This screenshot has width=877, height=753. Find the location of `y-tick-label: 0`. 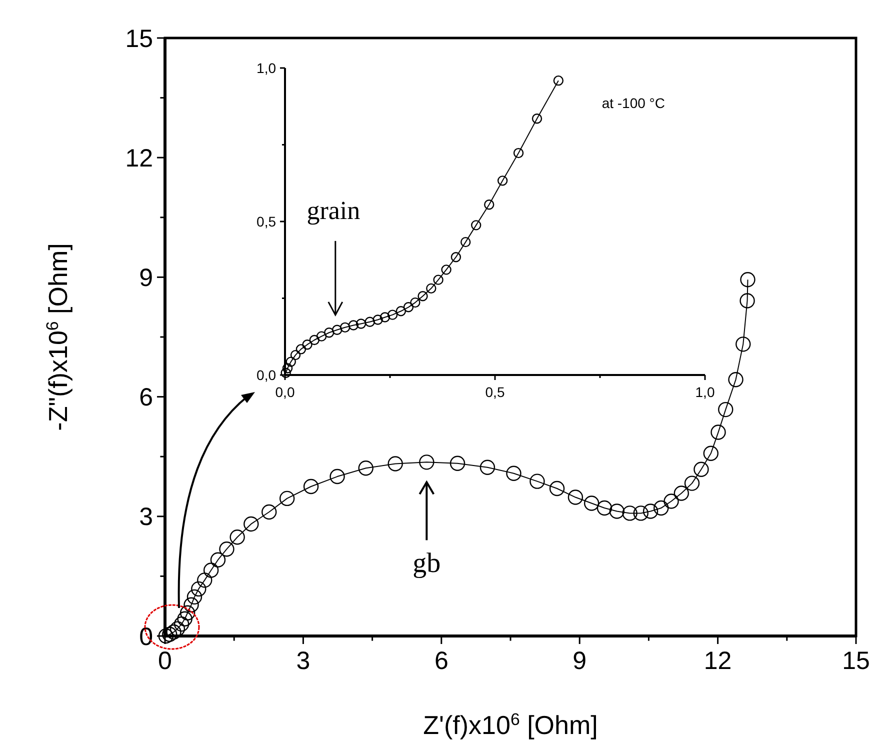

y-tick-label: 0 is located at coordinates (146, 636).